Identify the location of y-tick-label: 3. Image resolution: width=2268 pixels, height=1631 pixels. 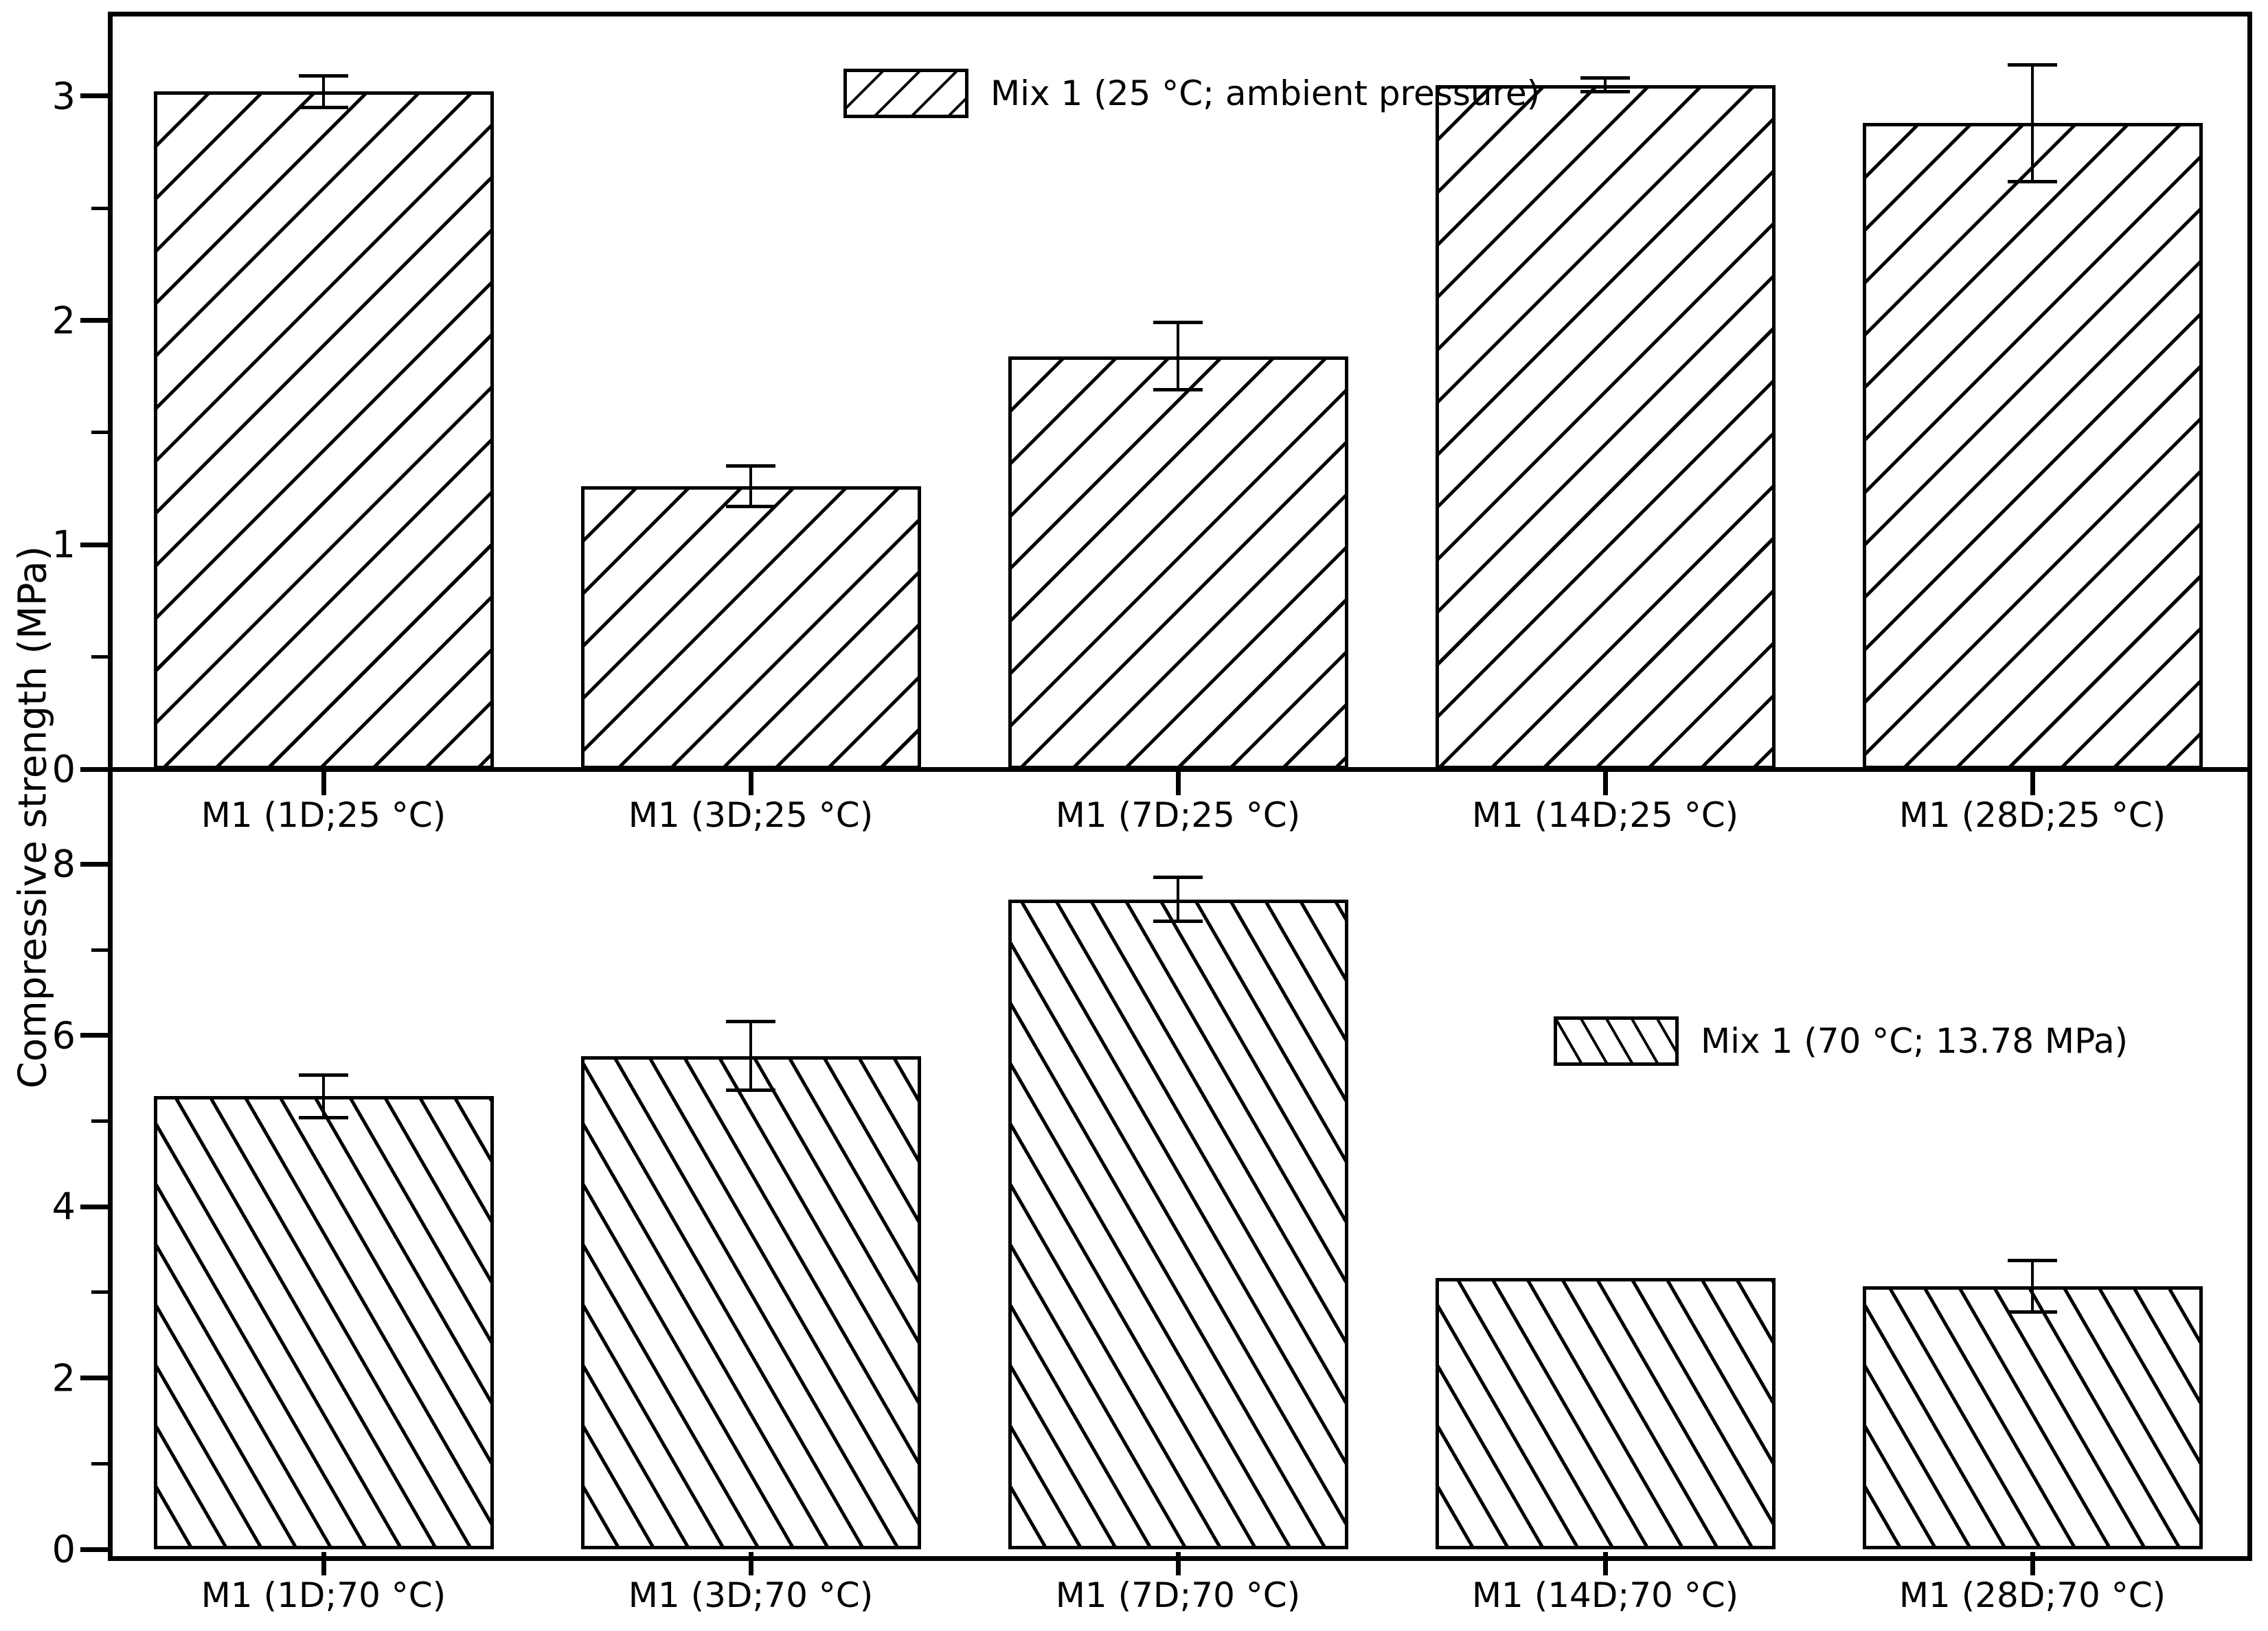
(64, 96).